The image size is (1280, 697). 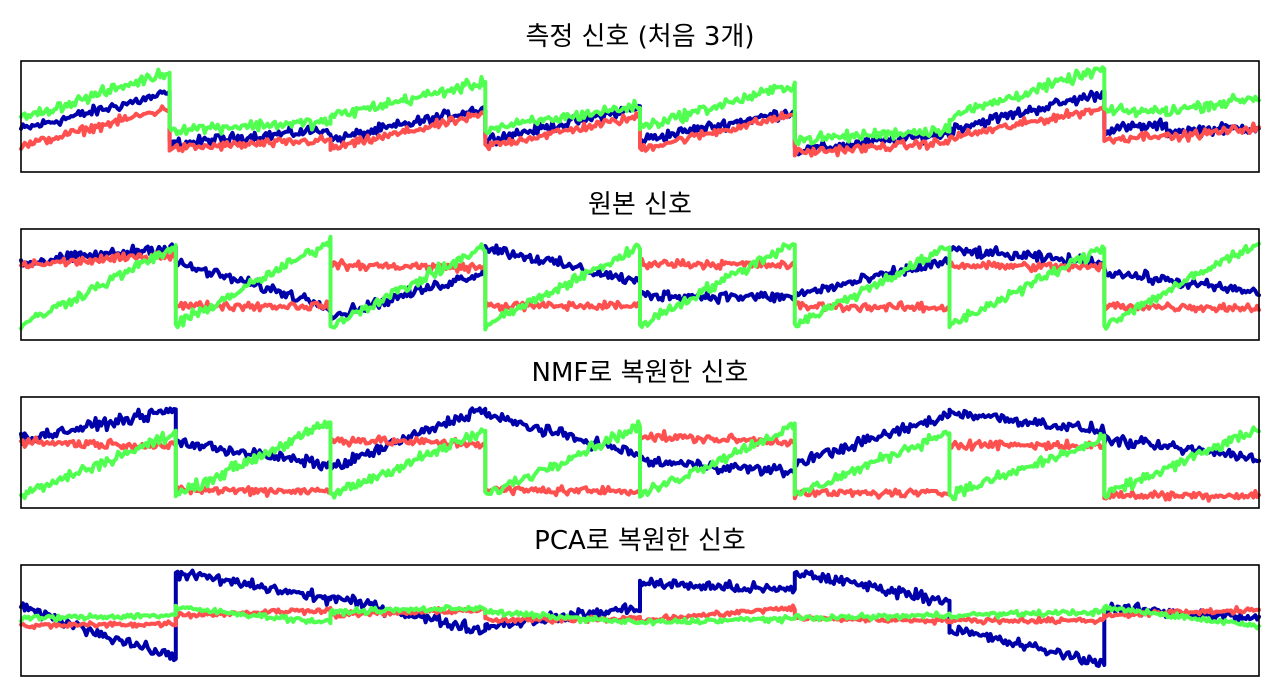 I want to click on panel-title: NMF로 복원한 신호, so click(x=640, y=373).